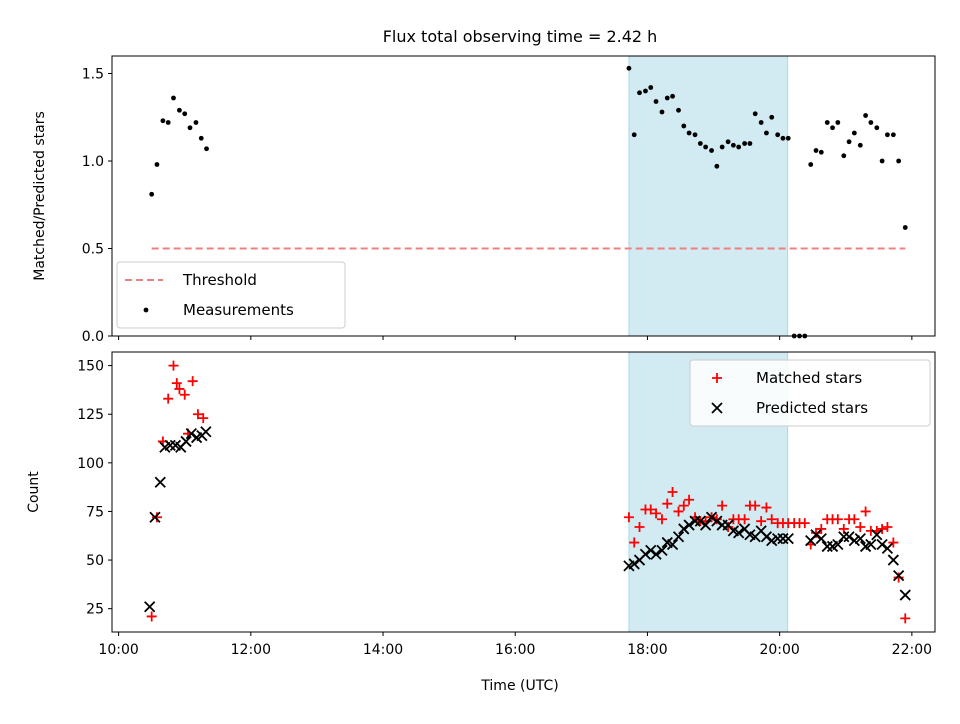  I want to click on x-tick-label: 18:00, so click(647, 650).